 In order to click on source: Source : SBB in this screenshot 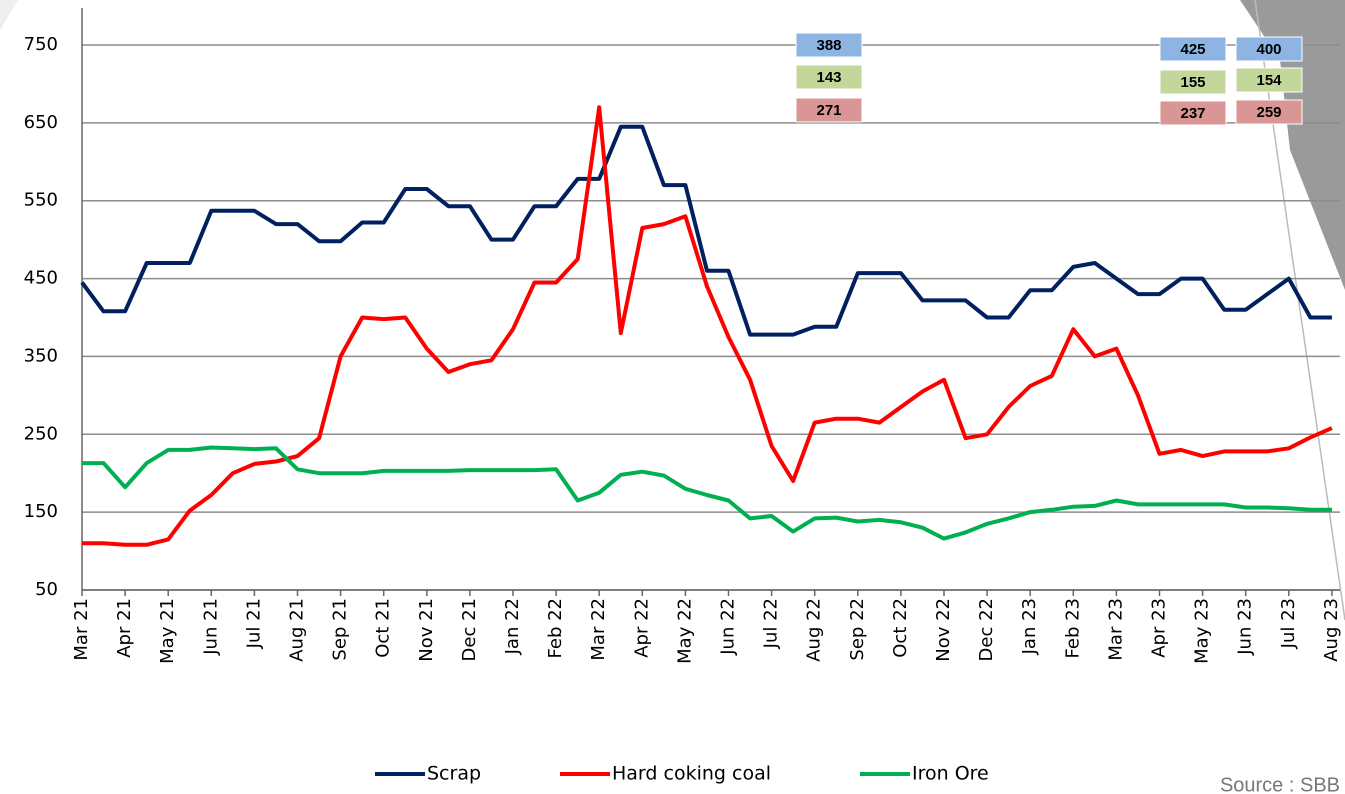, I will do `click(1280, 784)`.